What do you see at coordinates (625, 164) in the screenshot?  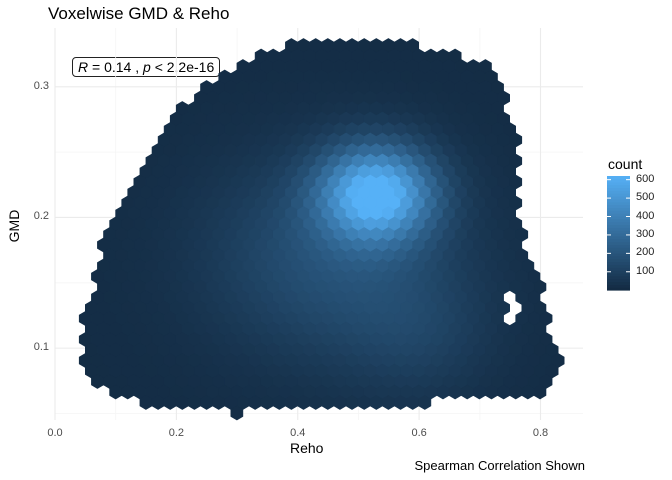 I see `legend-title: count` at bounding box center [625, 164].